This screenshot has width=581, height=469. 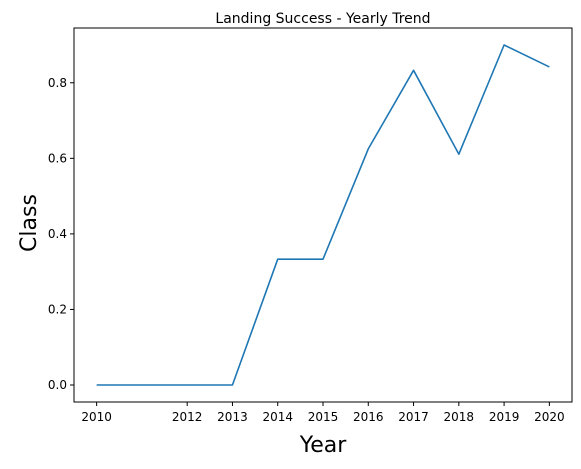 I want to click on x-tick-label: 2012, so click(x=187, y=417).